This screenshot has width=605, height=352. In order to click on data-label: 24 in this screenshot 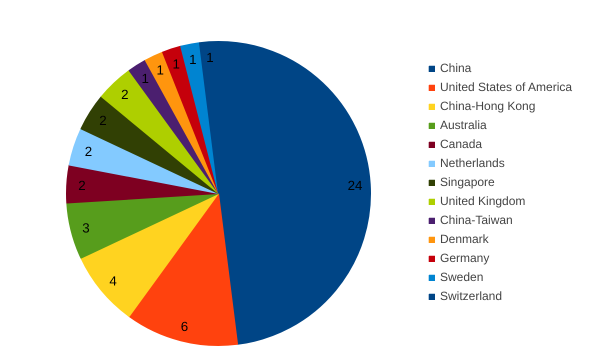, I will do `click(356, 185)`.